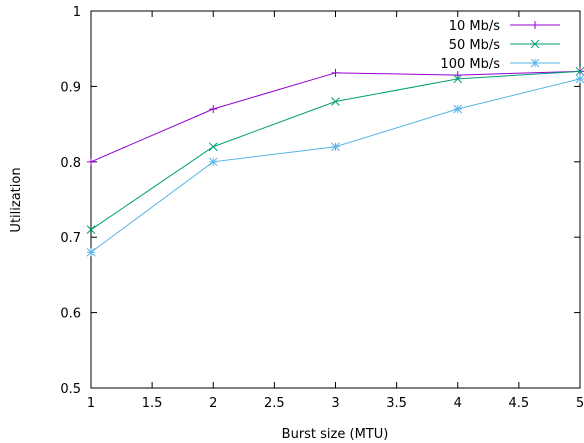 The width and height of the screenshot is (584, 443). I want to click on x-axis-title: Burst size (MTU), so click(335, 434).